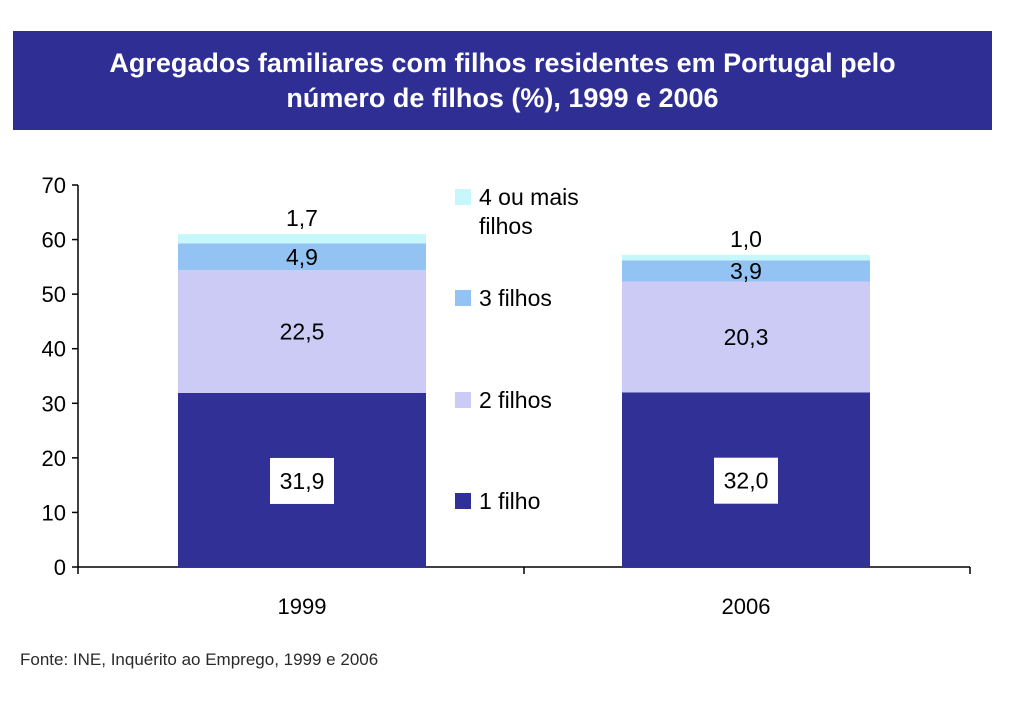  I want to click on y-tick-label: 10, so click(54, 512).